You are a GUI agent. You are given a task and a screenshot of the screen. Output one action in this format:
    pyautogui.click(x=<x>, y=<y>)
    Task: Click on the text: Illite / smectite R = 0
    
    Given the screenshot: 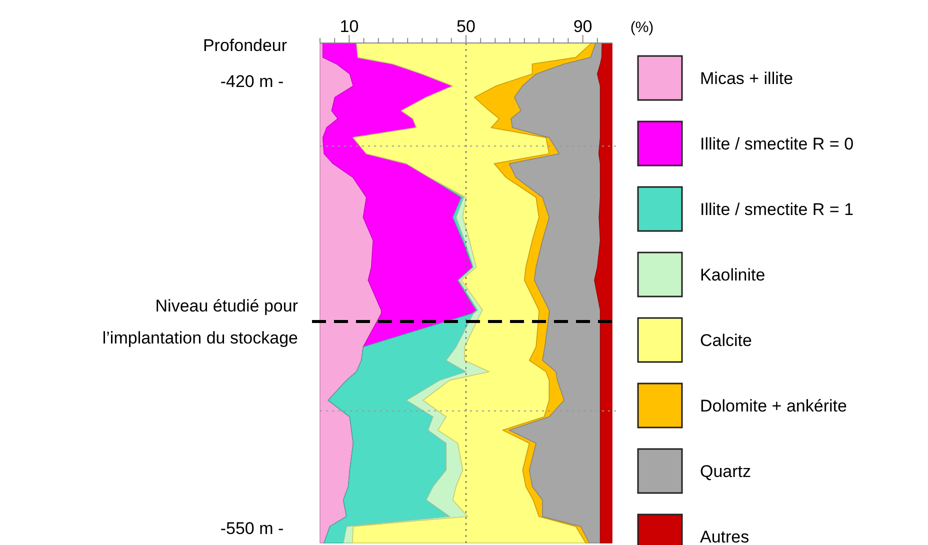 What is the action you would take?
    pyautogui.click(x=777, y=144)
    